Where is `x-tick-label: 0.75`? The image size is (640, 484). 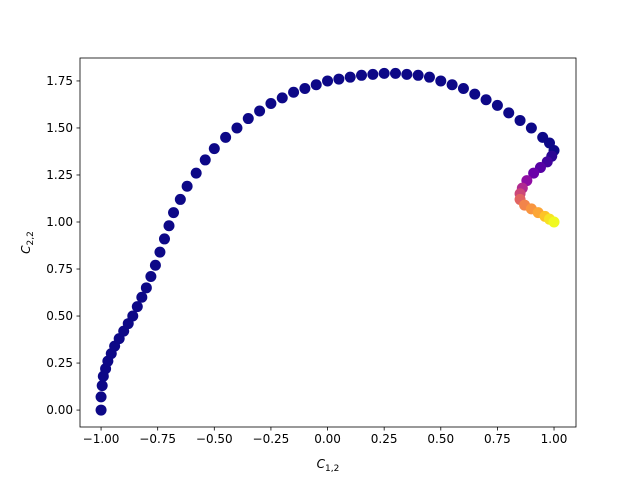
x-tick-label: 0.75 is located at coordinates (497, 439).